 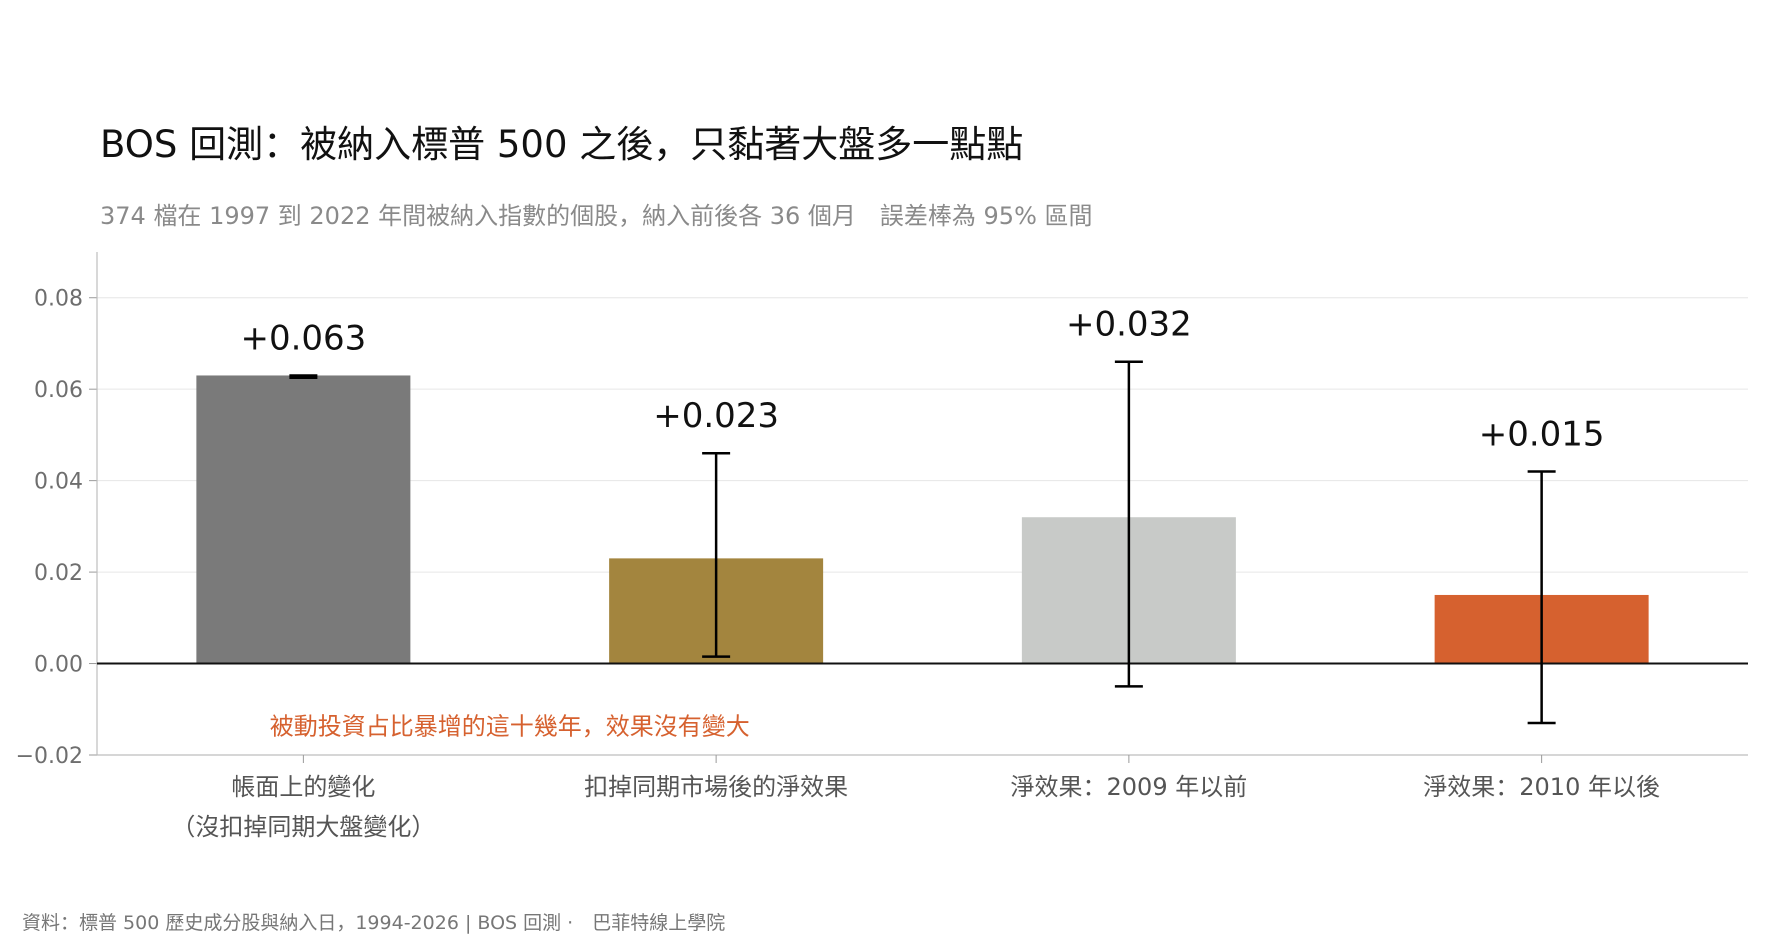 I want to click on annotation-text: 被動投資占比暴增的這十幾年，效果沒有變大, so click(x=510, y=726).